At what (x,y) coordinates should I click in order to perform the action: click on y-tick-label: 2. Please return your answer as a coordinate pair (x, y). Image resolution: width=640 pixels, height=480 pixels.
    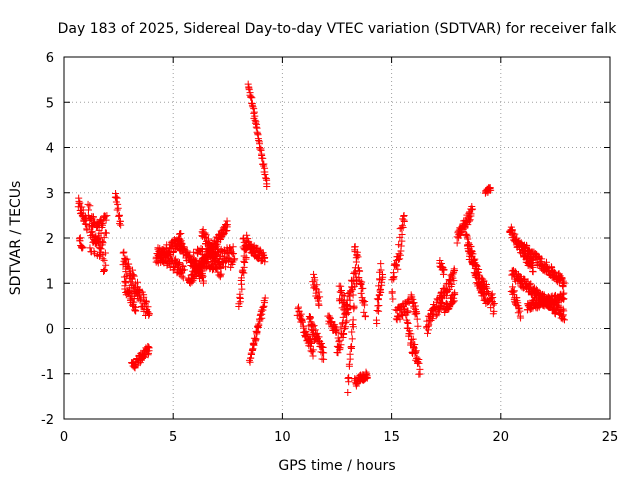
    Looking at the image, I should click on (50, 239).